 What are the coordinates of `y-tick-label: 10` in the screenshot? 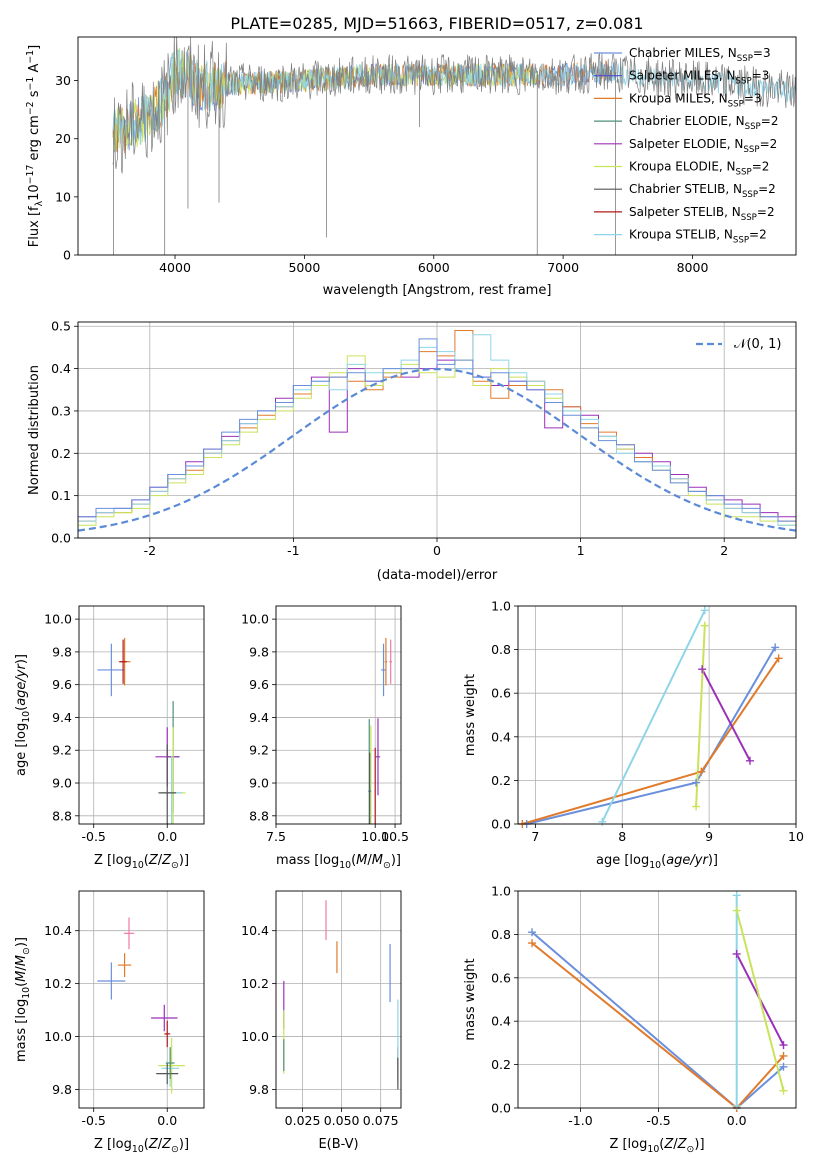 It's located at (63, 196).